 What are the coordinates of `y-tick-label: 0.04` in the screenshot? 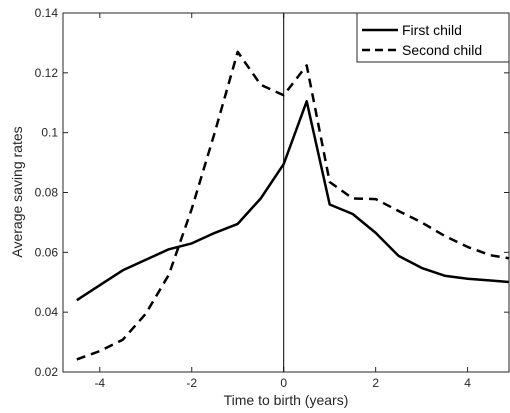 It's located at (47, 312).